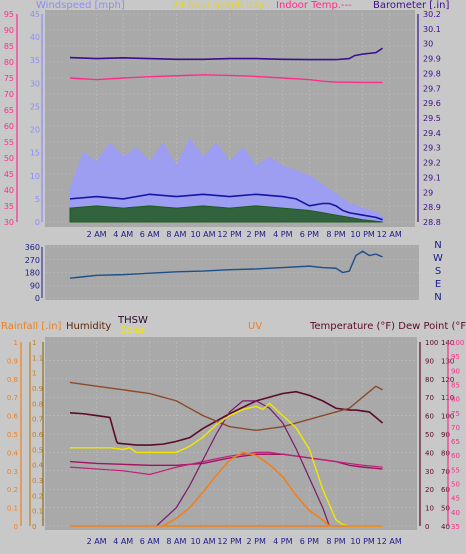 The image size is (466, 554). I want to click on left-axis-tick: 55, so click(9, 142).